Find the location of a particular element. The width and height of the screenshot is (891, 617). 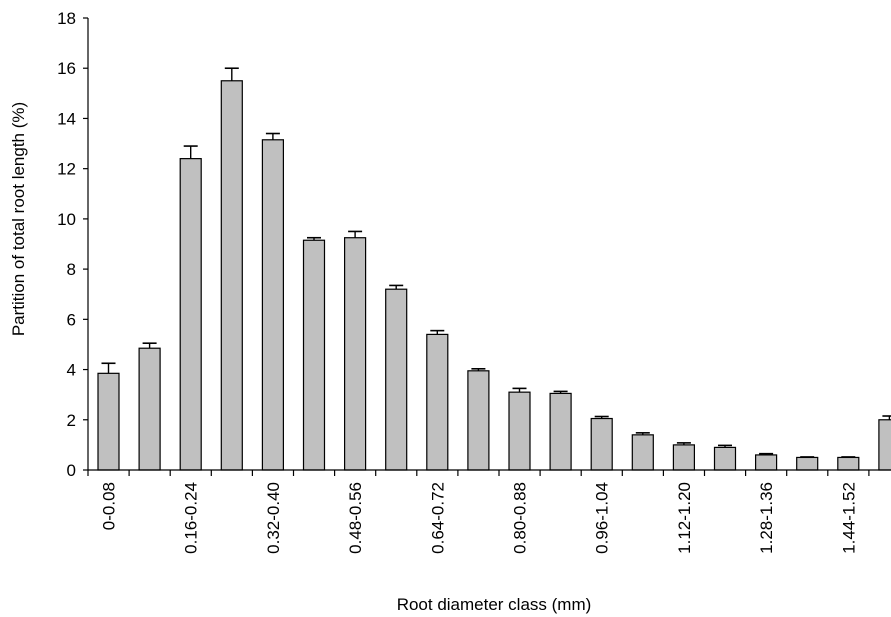

x-tick-label: 0.96-1.04 is located at coordinates (602, 518).